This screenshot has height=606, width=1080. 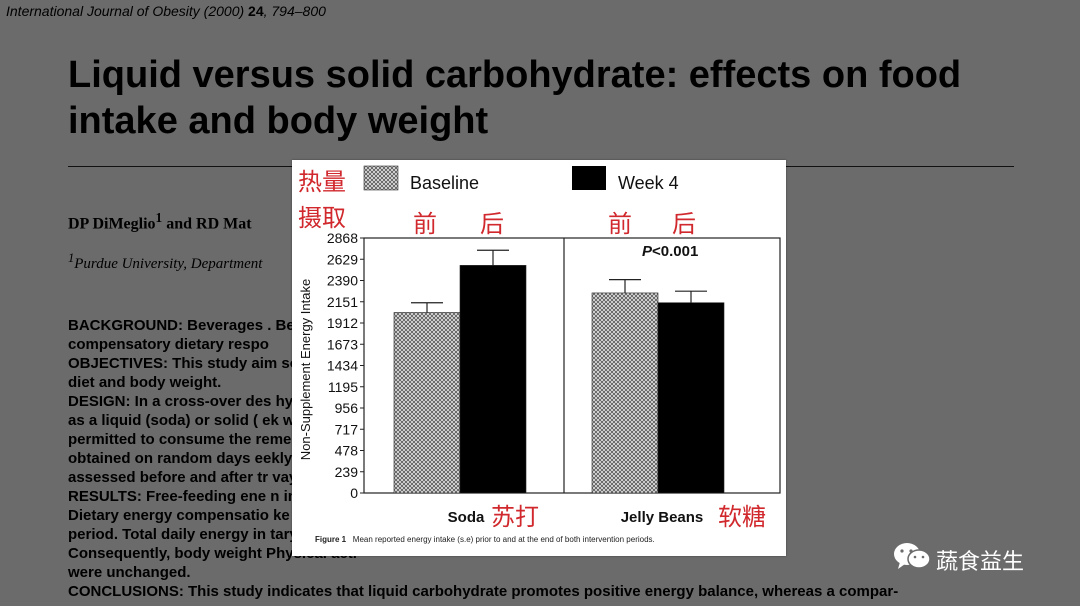 I want to click on y-axis-label: Non-Supplement Energy Intake, so click(x=305, y=369).